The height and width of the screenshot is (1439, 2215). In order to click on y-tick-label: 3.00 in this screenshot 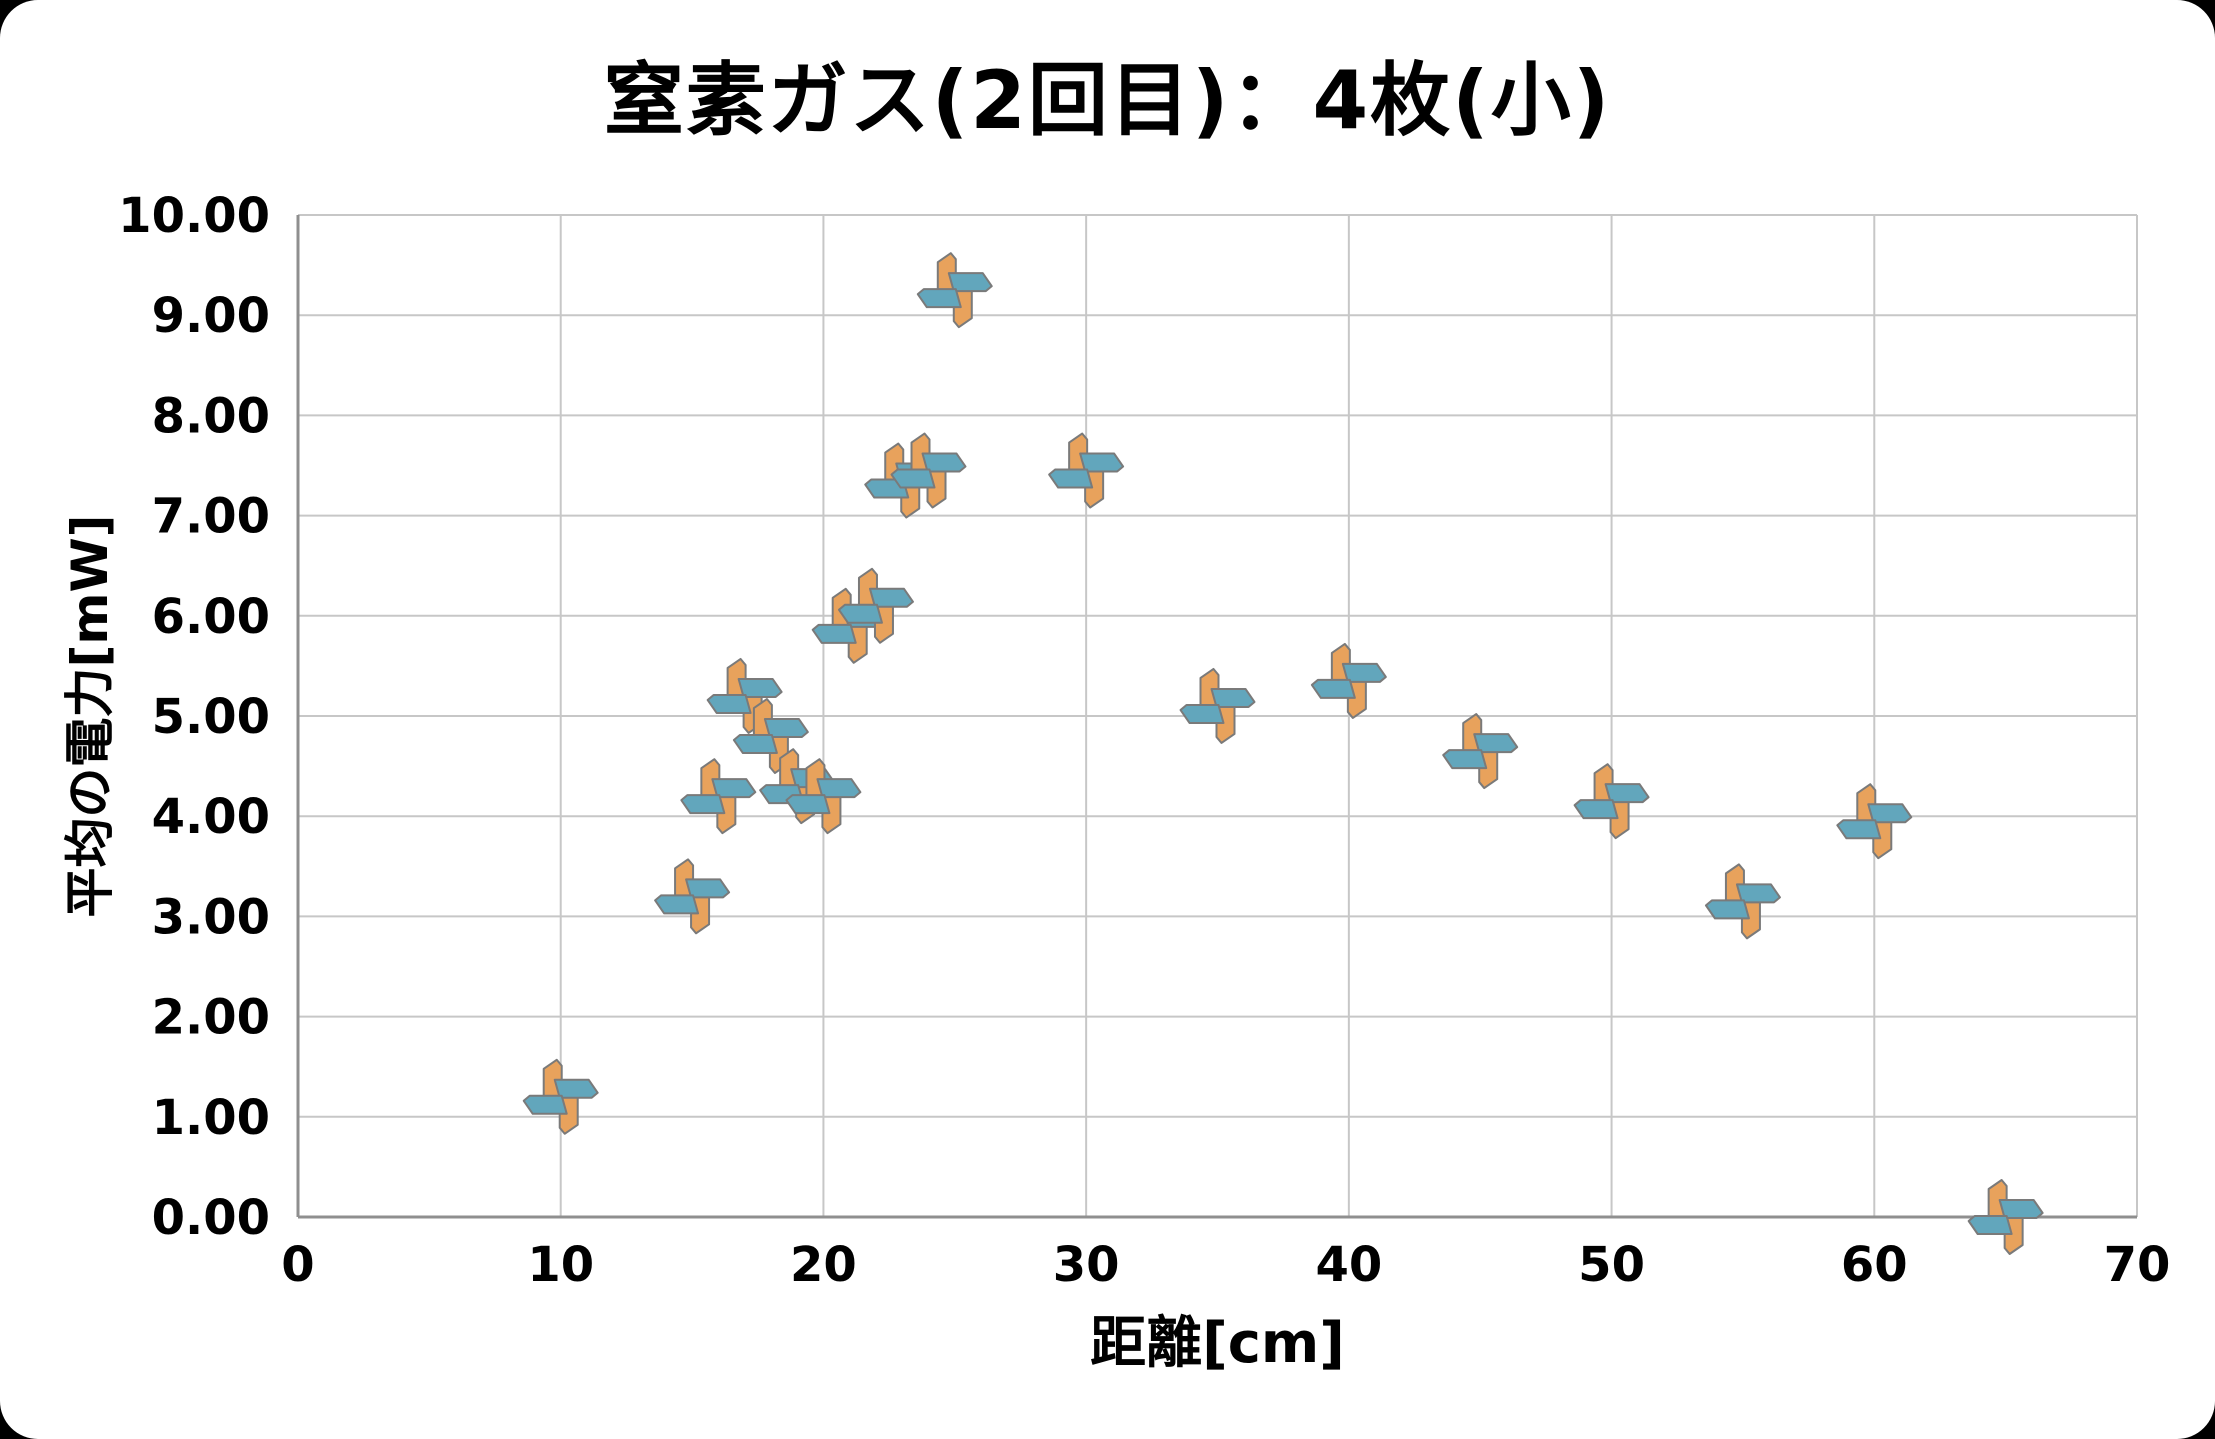, I will do `click(211, 917)`.